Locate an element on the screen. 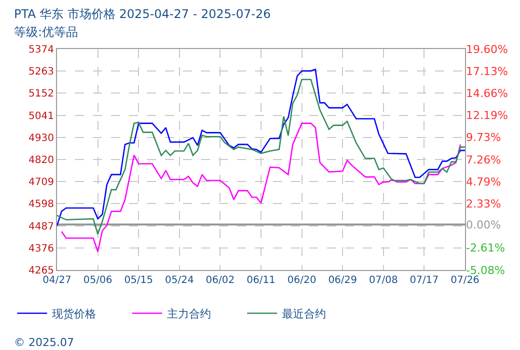  y2-tick-label: 19.60% is located at coordinates (487, 49).